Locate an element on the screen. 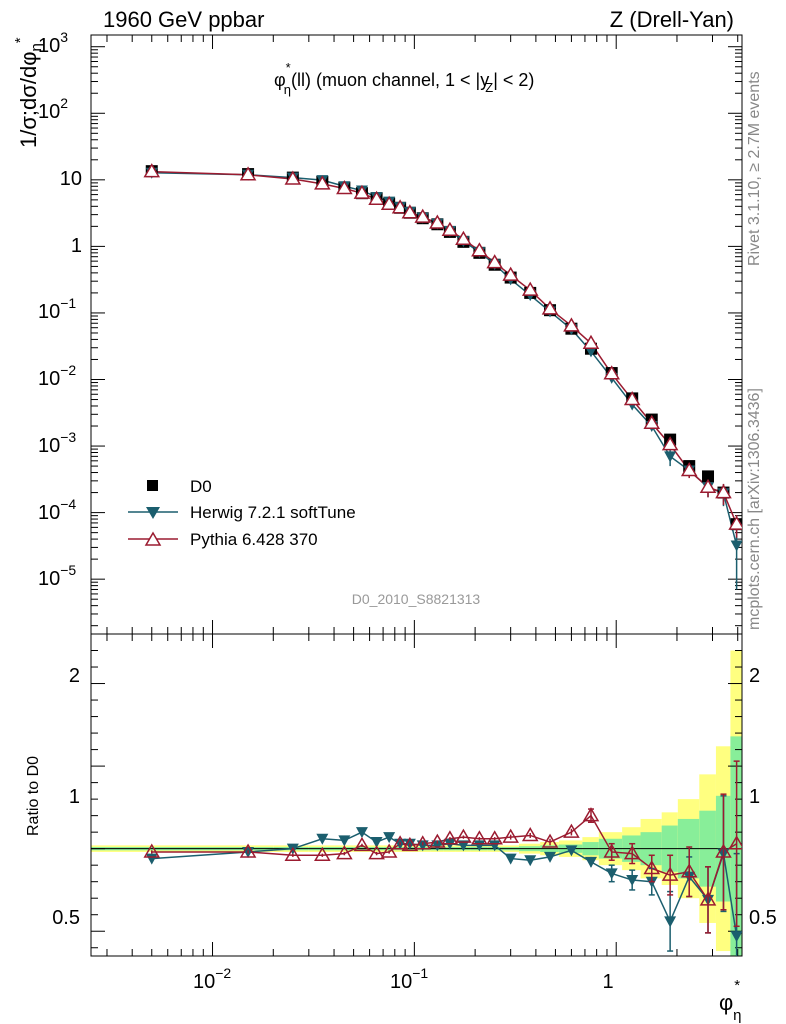 The width and height of the screenshot is (786, 1024). d0-point is located at coordinates (708, 476).